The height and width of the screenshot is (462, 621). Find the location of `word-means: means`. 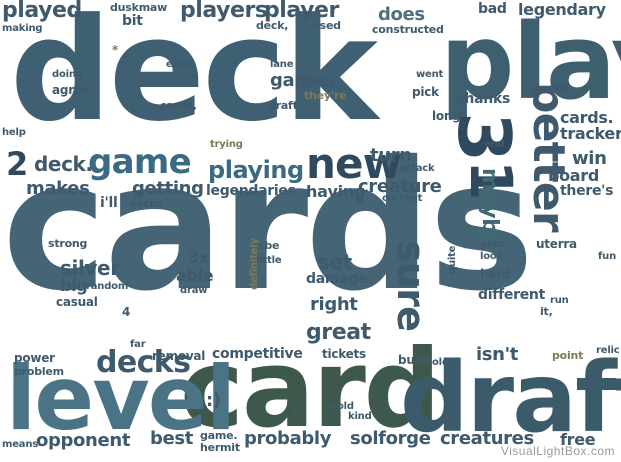

word-means: means is located at coordinates (20, 444).